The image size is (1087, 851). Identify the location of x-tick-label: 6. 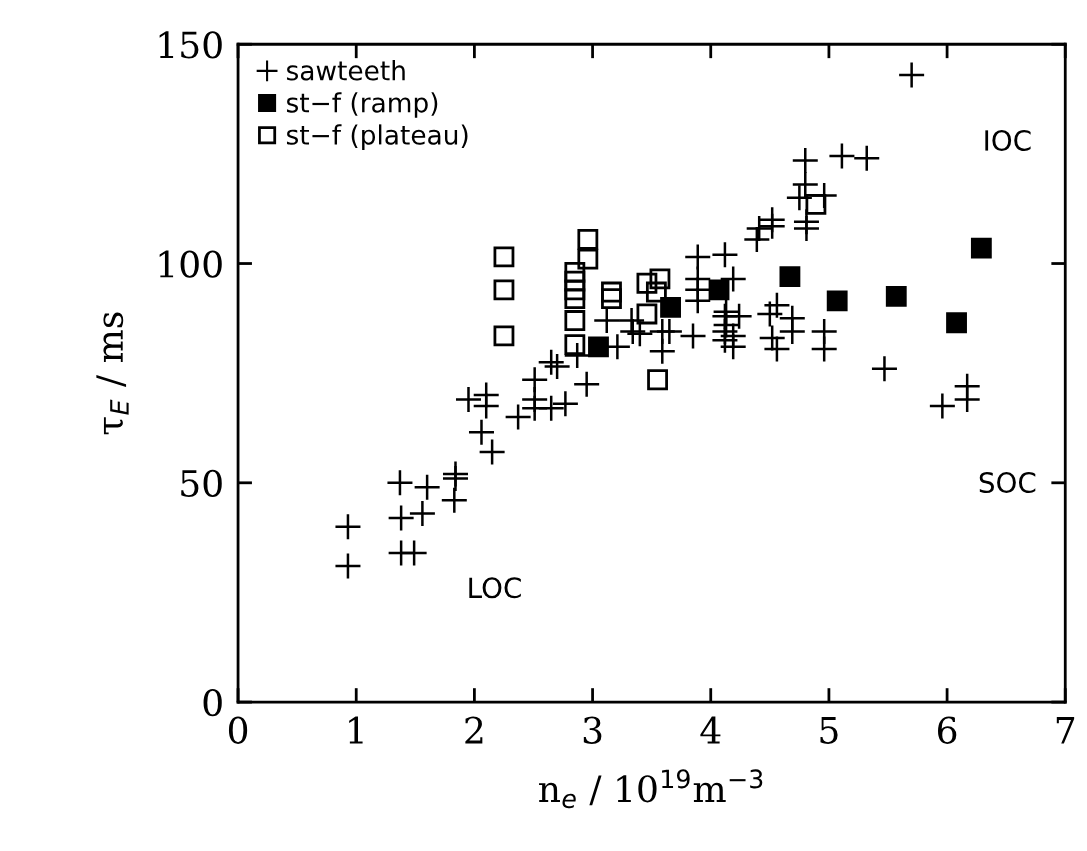
(947, 730).